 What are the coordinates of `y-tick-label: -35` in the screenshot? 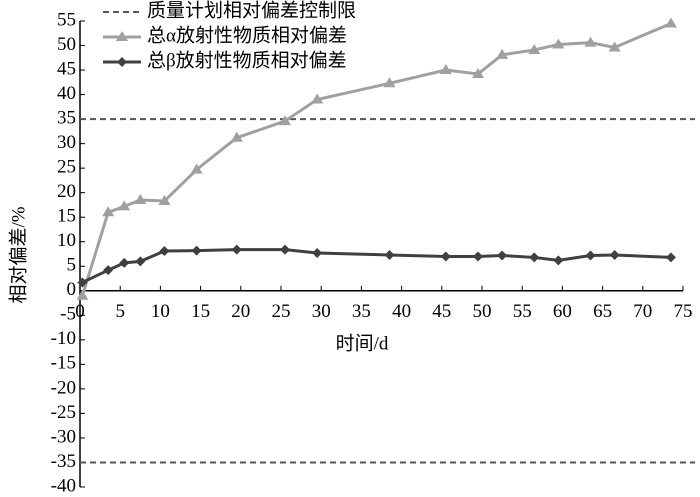 It's located at (63, 461).